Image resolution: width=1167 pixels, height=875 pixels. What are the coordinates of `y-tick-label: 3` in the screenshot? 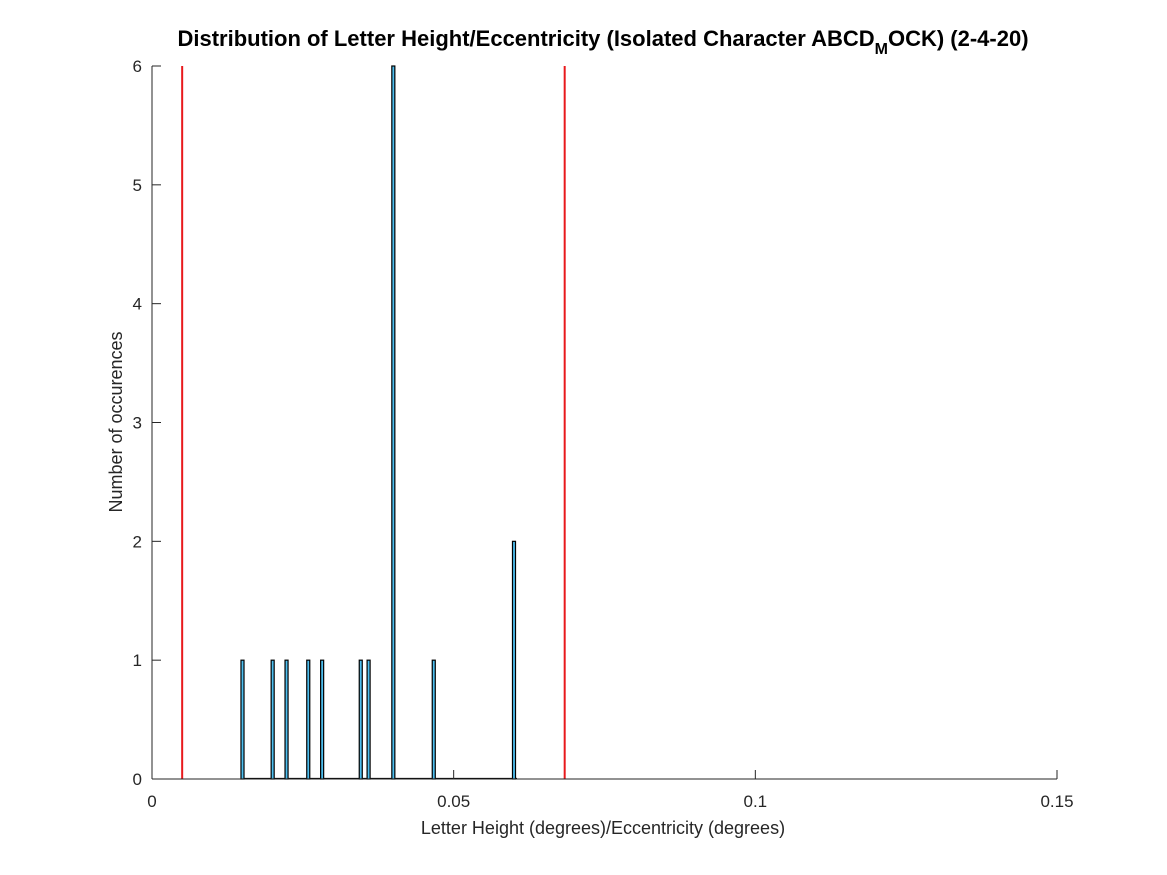 It's located at (137, 423).